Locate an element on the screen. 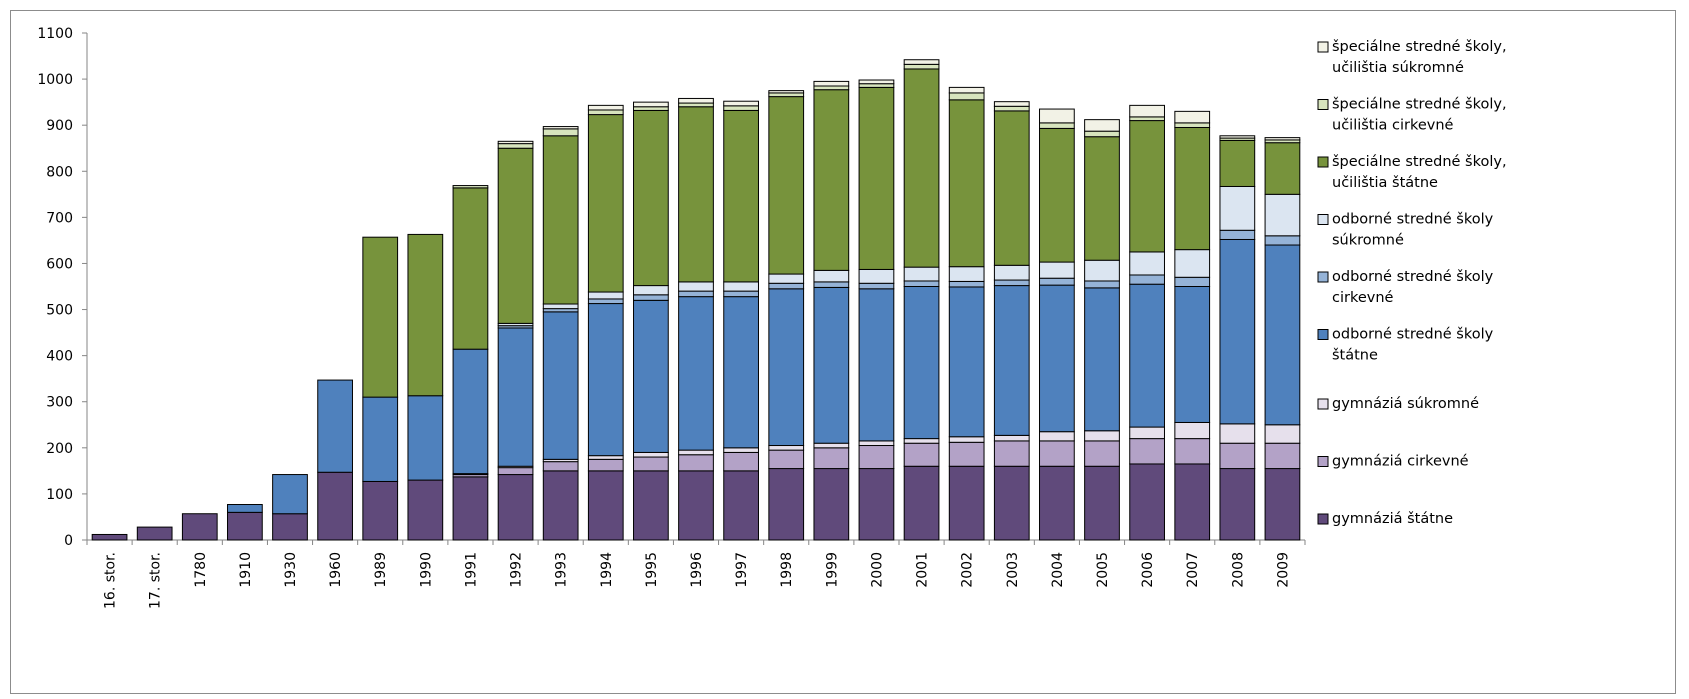 Image resolution: width=1689 pixels, height=699 pixels. legend-label: gymnáziá súkromné is located at coordinates (1405, 404).